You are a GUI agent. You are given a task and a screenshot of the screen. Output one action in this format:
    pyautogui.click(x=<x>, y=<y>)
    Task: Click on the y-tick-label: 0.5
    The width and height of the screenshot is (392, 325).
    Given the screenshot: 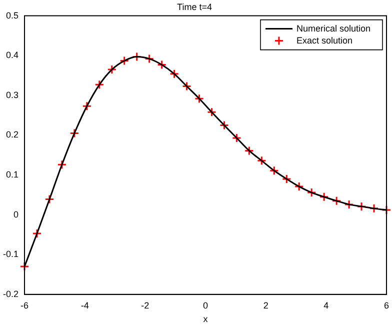 What is the action you would take?
    pyautogui.click(x=12, y=15)
    